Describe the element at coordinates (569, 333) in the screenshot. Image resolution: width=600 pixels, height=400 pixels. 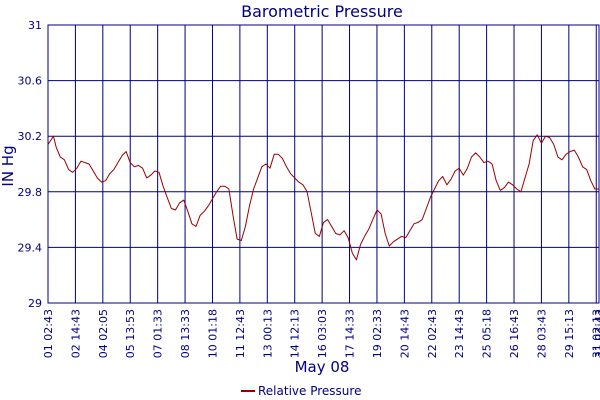
I see `x-tick-label: 29 15:13` at that location.